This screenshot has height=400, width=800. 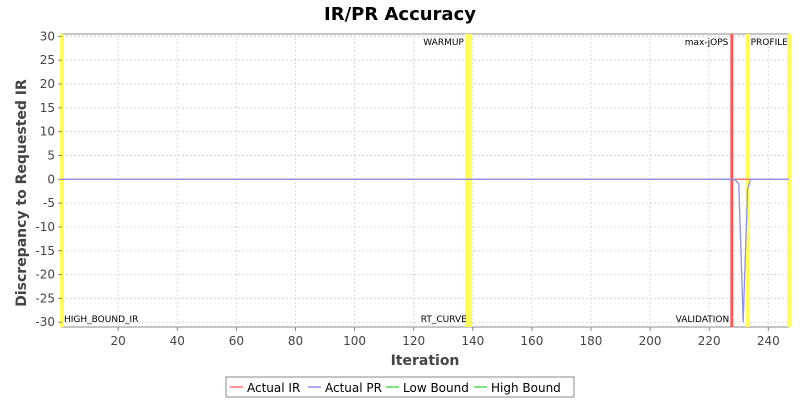 I want to click on y-tick-label: -15, so click(x=45, y=251).